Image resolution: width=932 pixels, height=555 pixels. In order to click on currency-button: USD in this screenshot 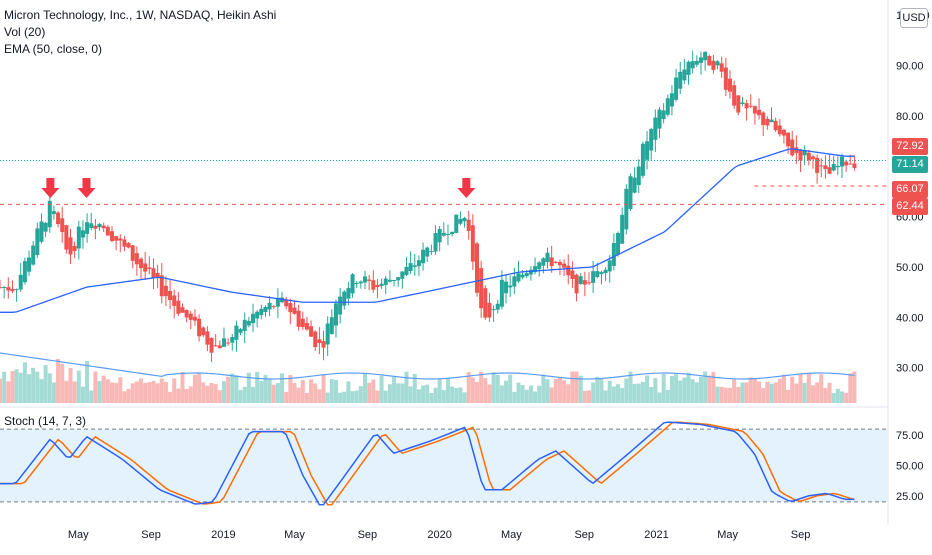, I will do `click(914, 18)`.